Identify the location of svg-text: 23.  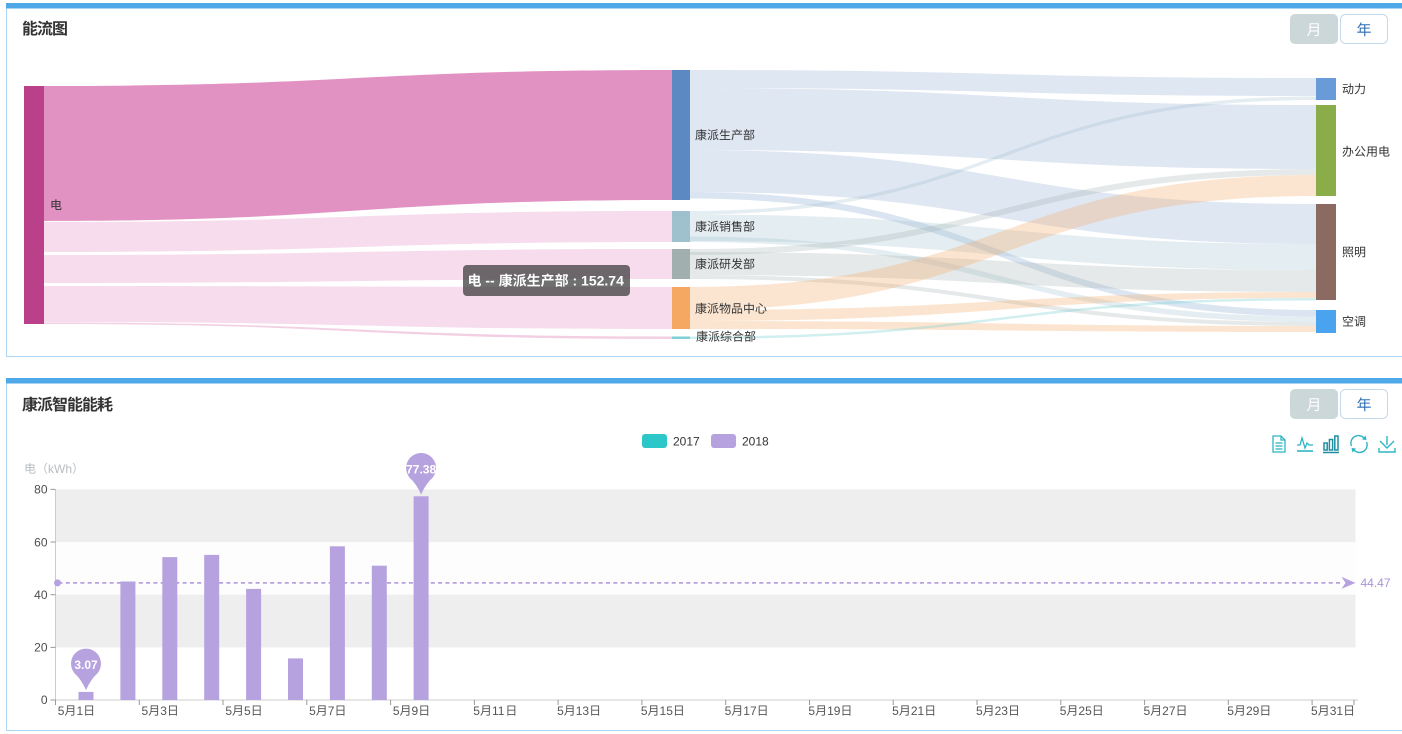
(1002, 711).